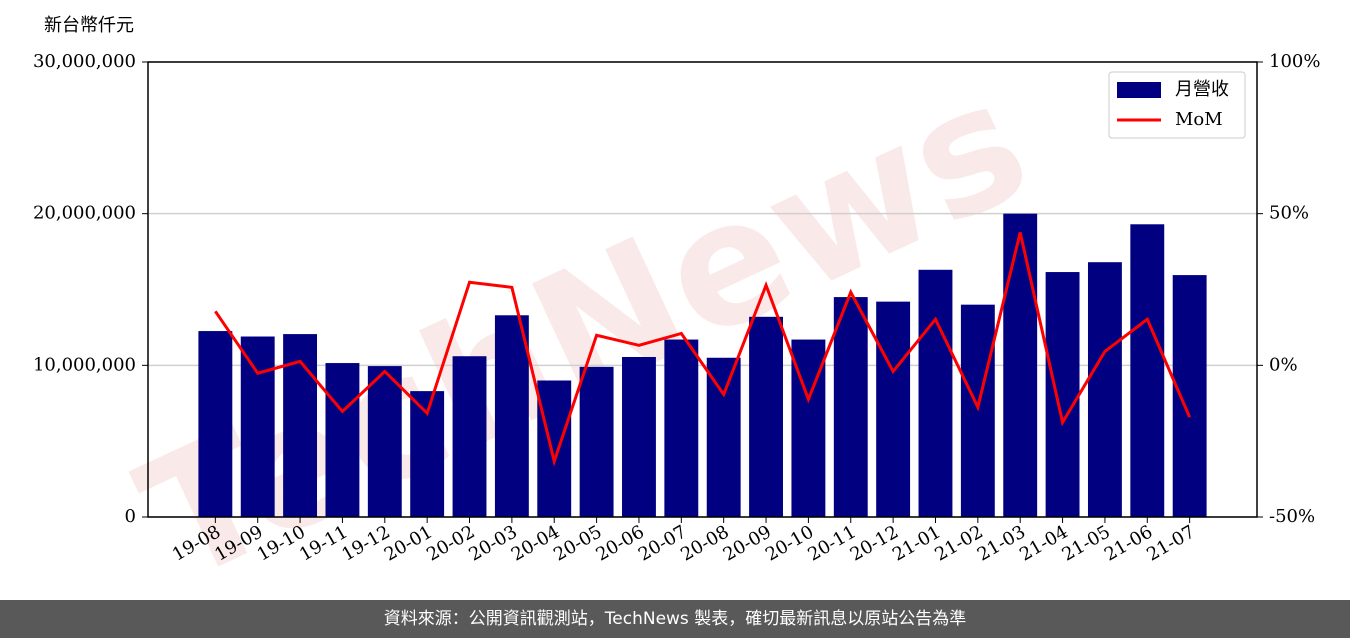 The image size is (1350, 638). What do you see at coordinates (1170, 543) in the screenshot?
I see `x-tick-label: 21-07` at bounding box center [1170, 543].